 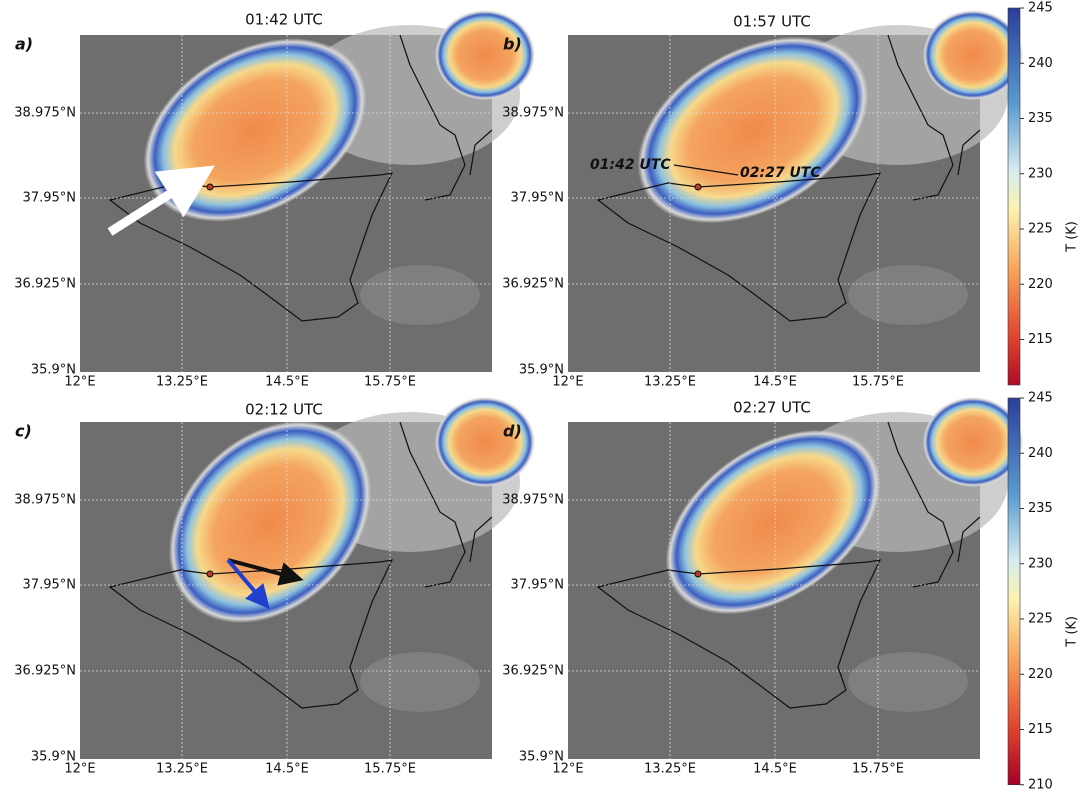 I want to click on panel-label: a), so click(x=24, y=44).